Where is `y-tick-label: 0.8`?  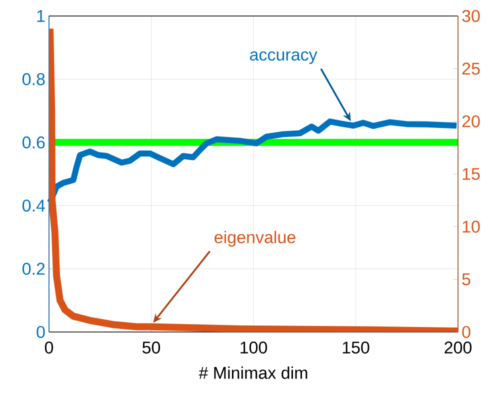 y-tick-label: 0.8 is located at coordinates (33, 79).